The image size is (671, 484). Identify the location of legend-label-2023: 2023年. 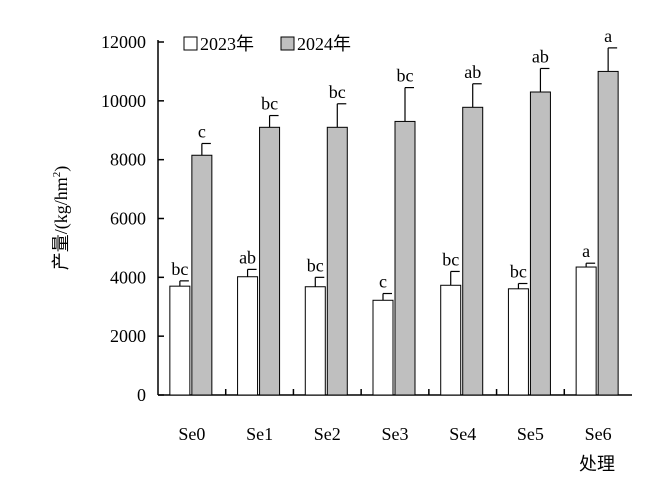
(227, 44).